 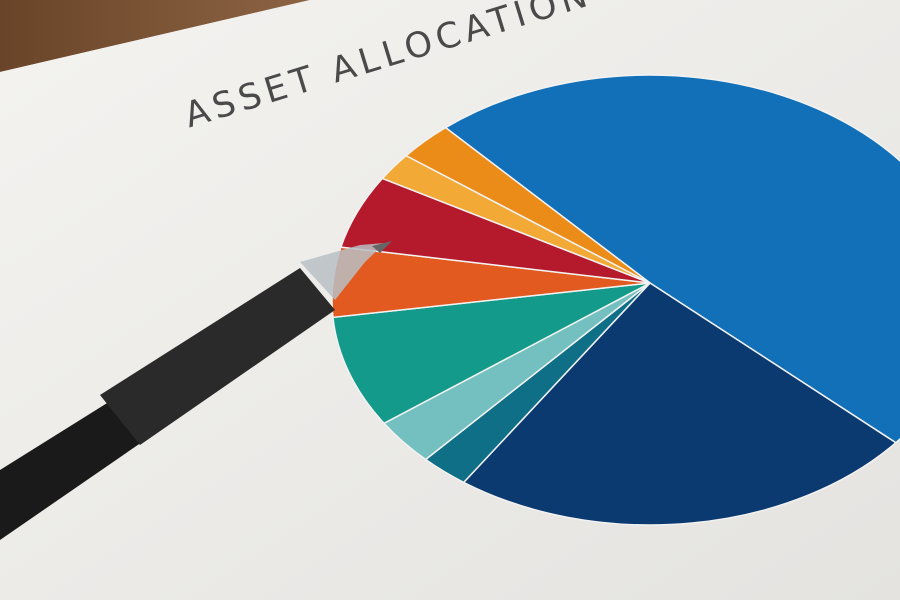 I want to click on pen-tip-cone, so click(x=342, y=271).